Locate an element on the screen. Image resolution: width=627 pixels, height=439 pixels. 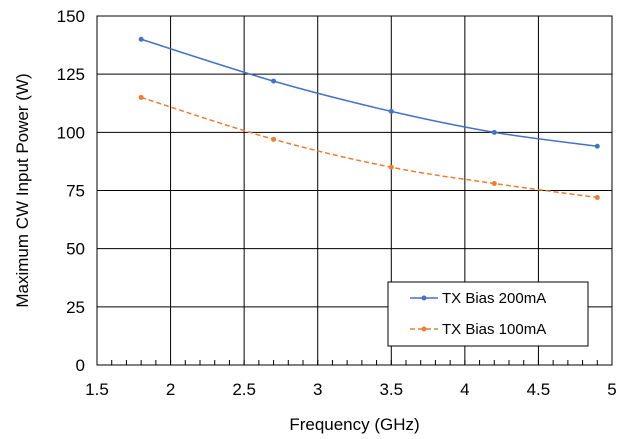
y-tick-label: 50 is located at coordinates (75, 249).